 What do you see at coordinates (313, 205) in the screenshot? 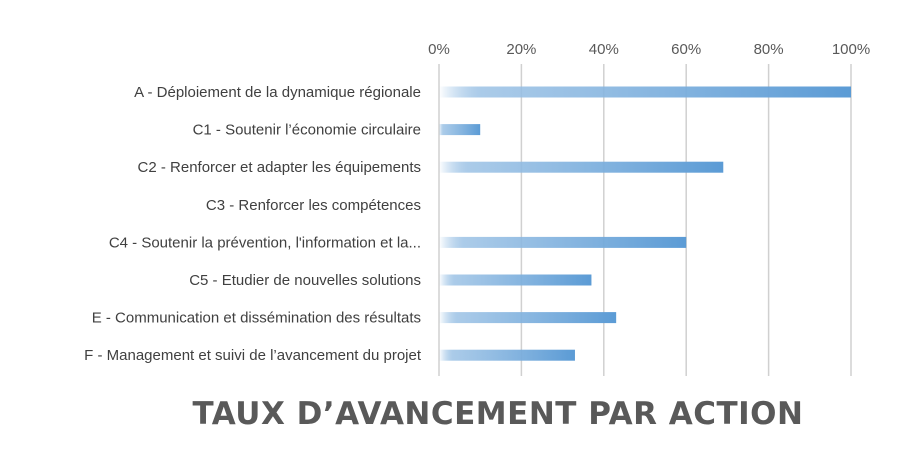
I see `category-label: C3 - Renforcer les compétences` at bounding box center [313, 205].